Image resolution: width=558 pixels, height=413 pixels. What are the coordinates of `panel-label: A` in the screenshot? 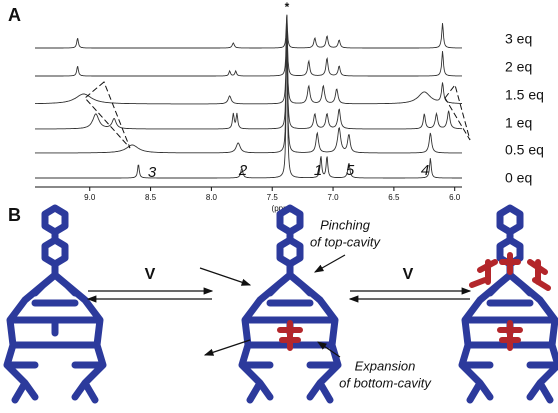 It's located at (14, 15).